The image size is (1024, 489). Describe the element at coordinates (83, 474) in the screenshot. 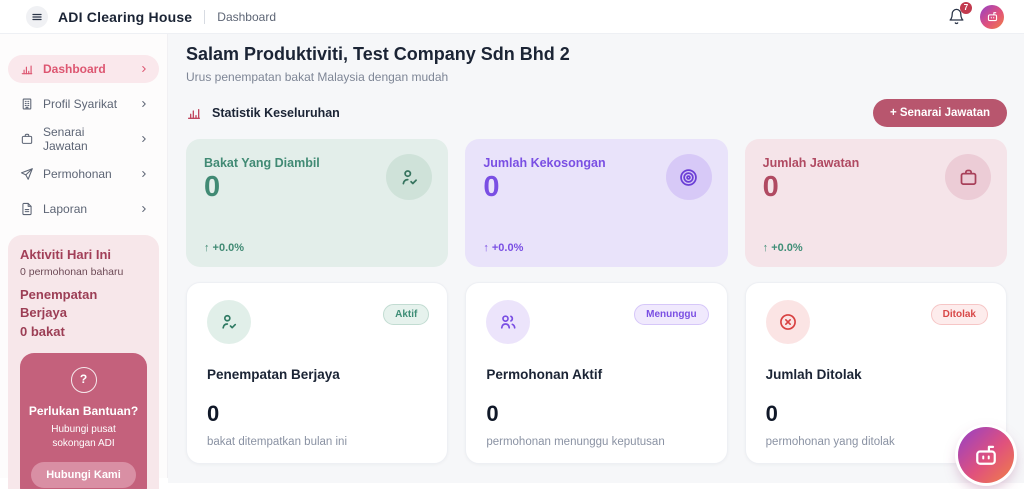

I see `contact-us-button: Hubungi Kami` at that location.